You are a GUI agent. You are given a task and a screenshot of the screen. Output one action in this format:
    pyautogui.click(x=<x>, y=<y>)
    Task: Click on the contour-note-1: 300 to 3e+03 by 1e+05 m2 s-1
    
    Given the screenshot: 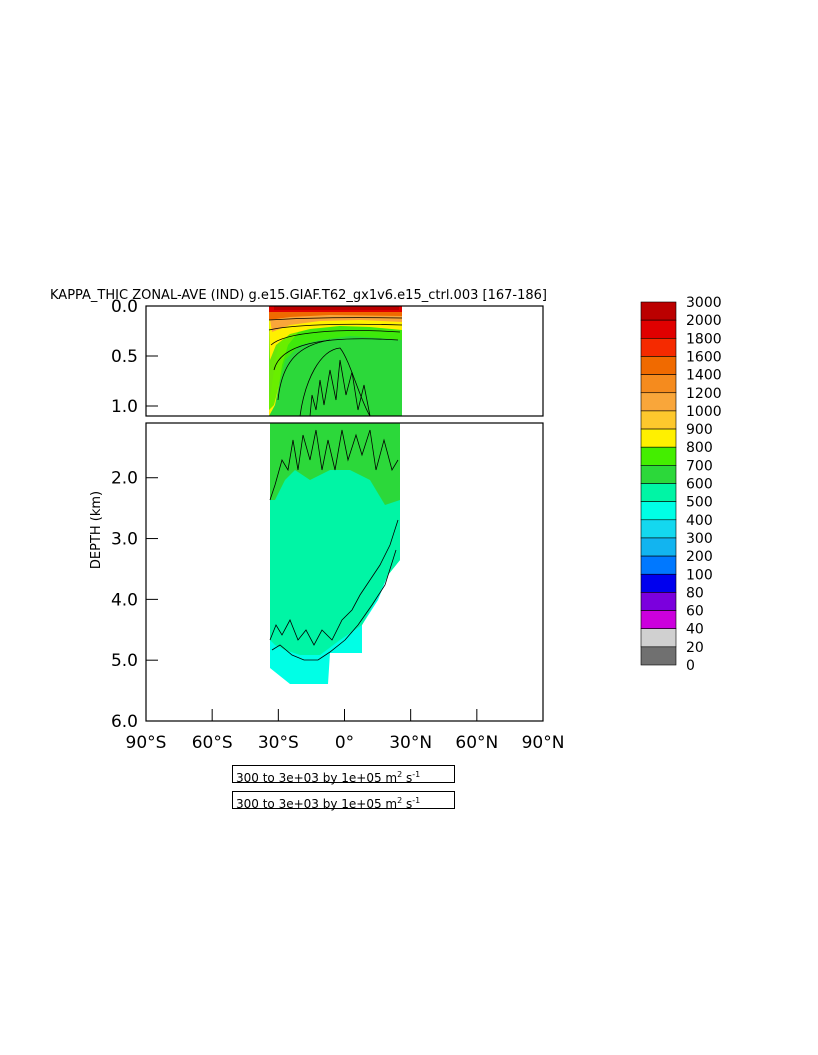 What is the action you would take?
    pyautogui.click(x=343, y=775)
    